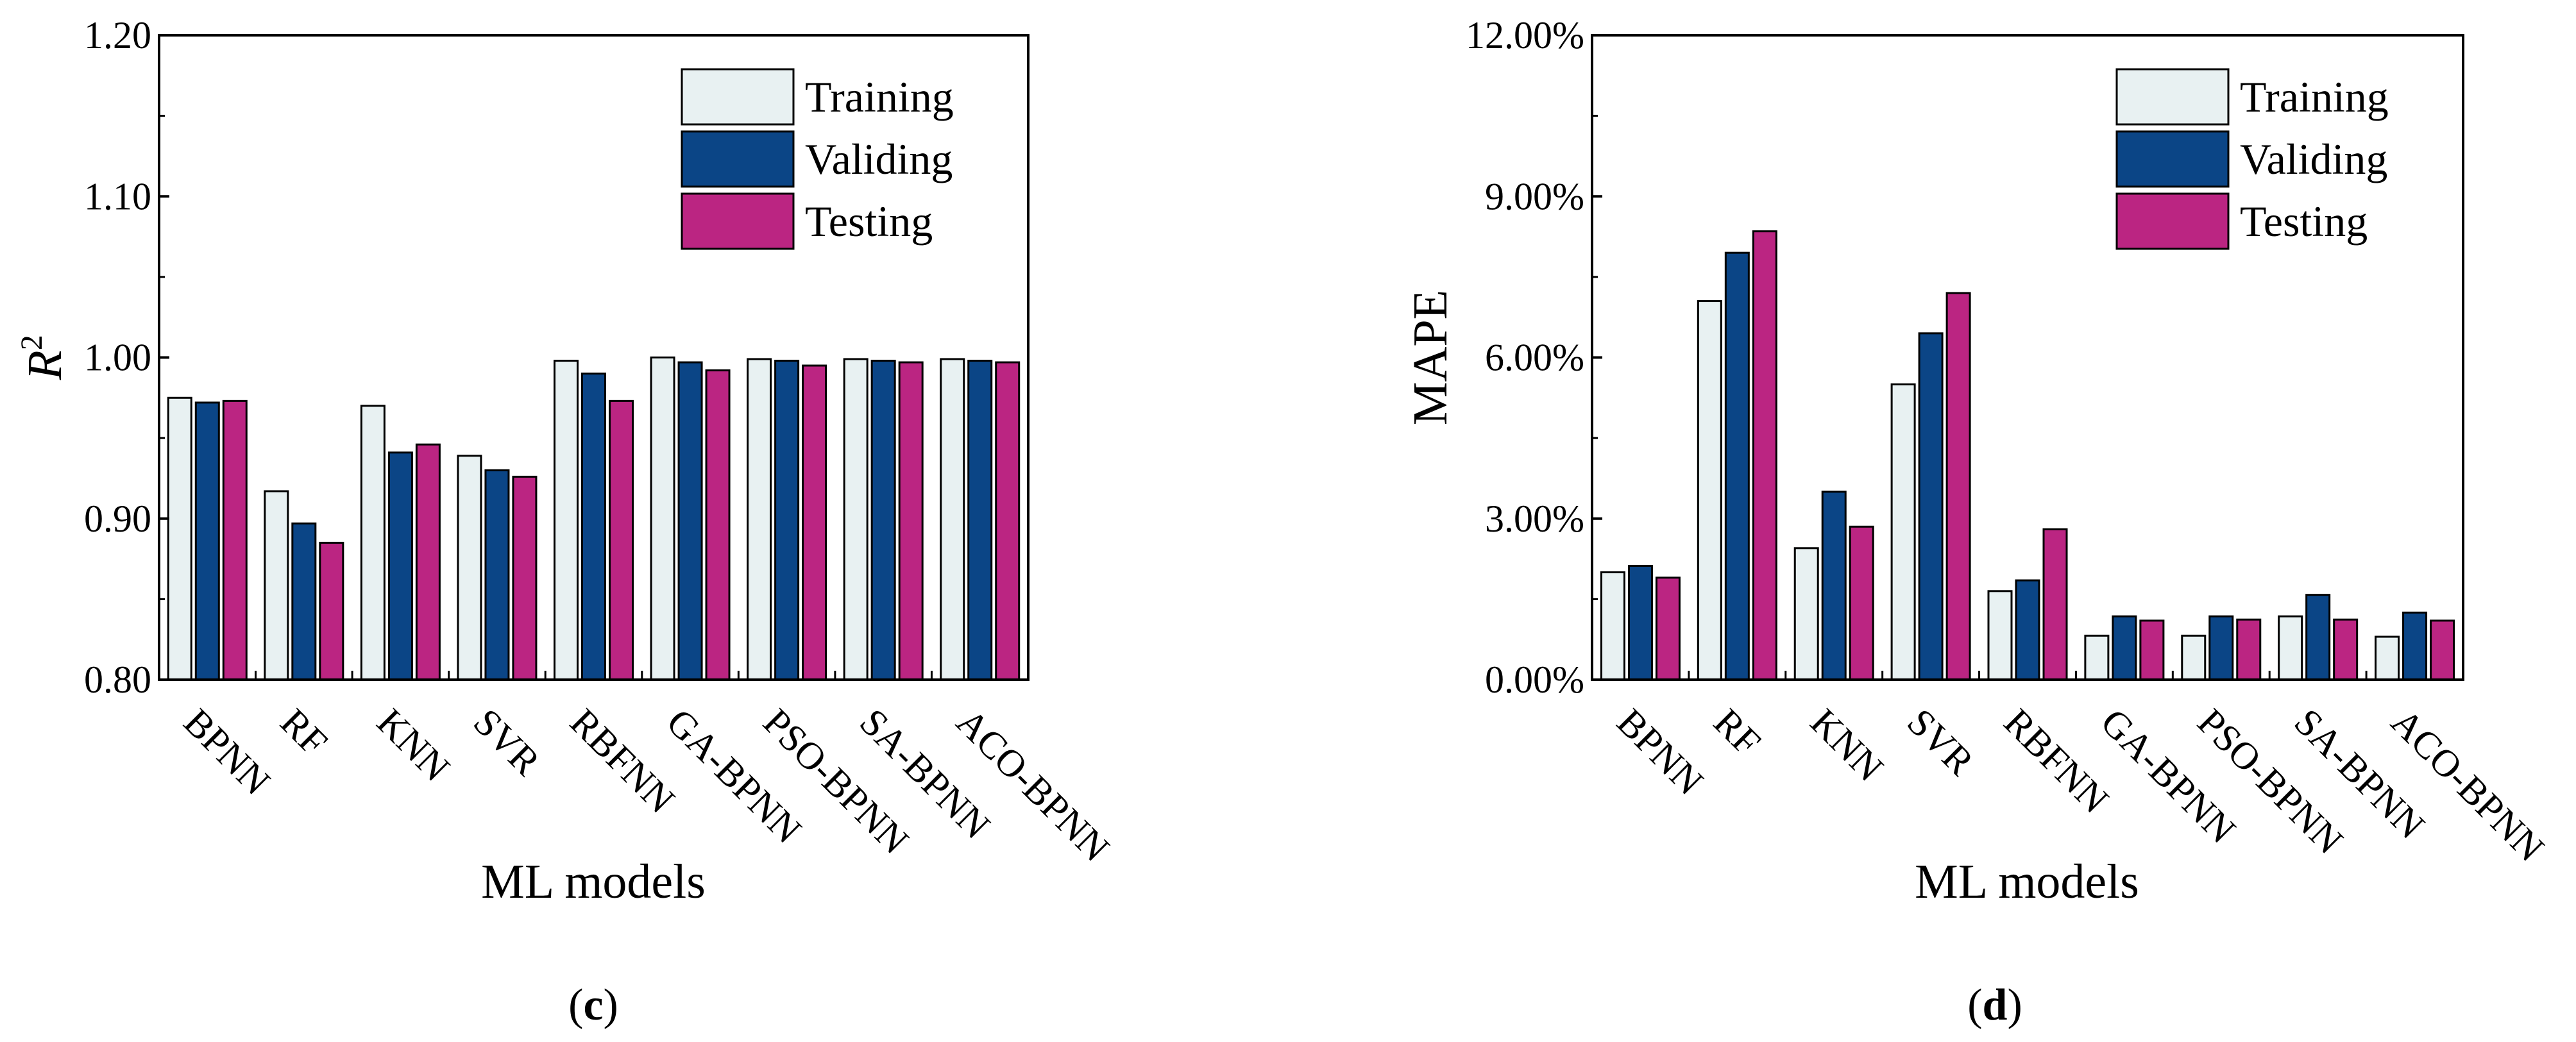 The width and height of the screenshot is (2576, 1042). What do you see at coordinates (1534, 519) in the screenshot?
I see `y-tick-label: 3.00%` at bounding box center [1534, 519].